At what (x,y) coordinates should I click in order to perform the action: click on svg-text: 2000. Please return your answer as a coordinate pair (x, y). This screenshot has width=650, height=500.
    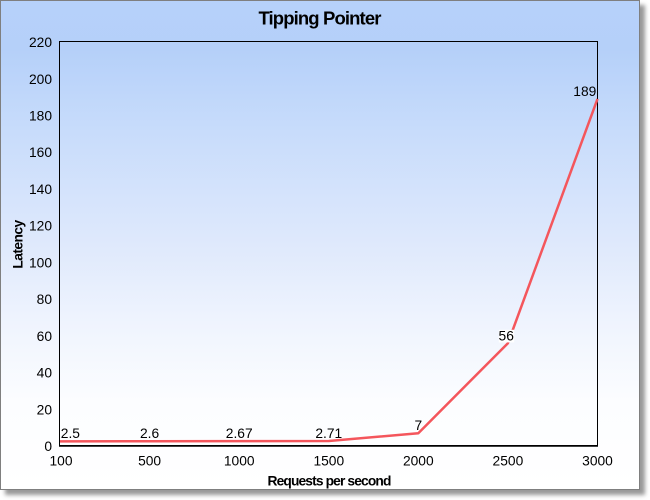
    Looking at the image, I should click on (418, 461).